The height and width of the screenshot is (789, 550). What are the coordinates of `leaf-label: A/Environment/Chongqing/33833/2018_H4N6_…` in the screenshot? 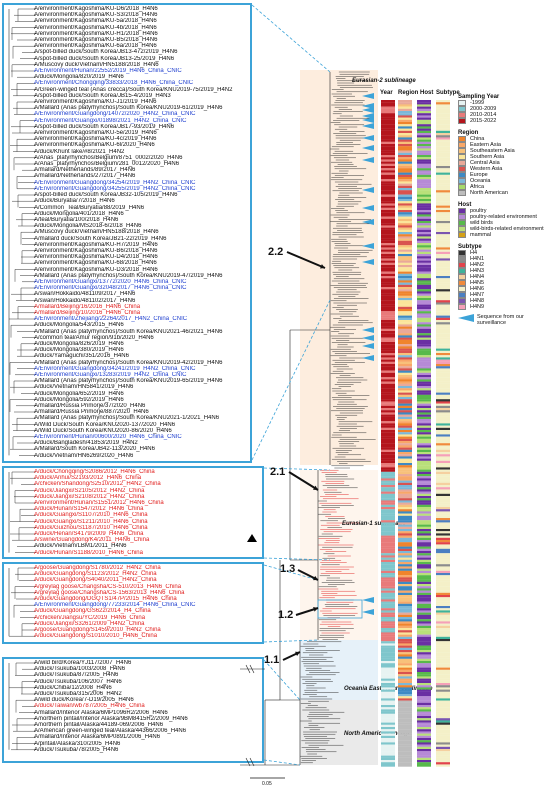 It's located at (114, 83).